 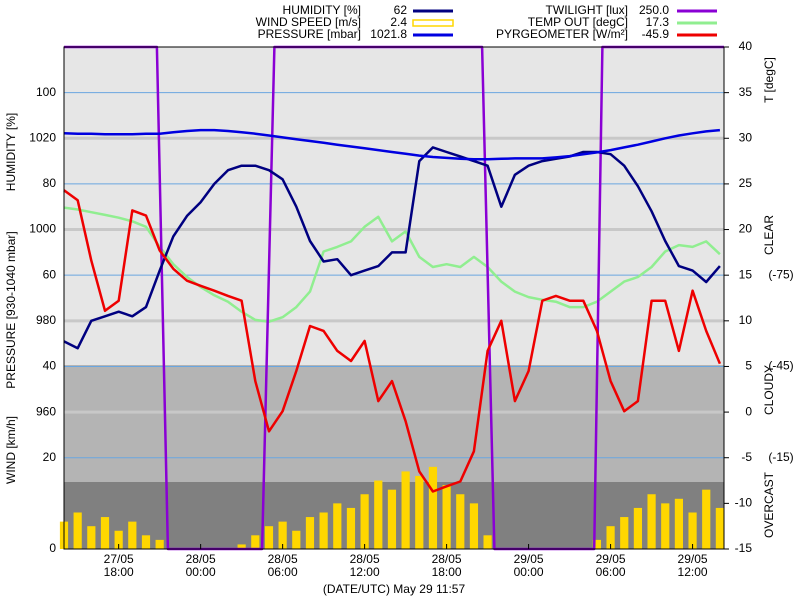 What do you see at coordinates (578, 22) in the screenshot?
I see `legend-label: TEMP OUT [degC]` at bounding box center [578, 22].